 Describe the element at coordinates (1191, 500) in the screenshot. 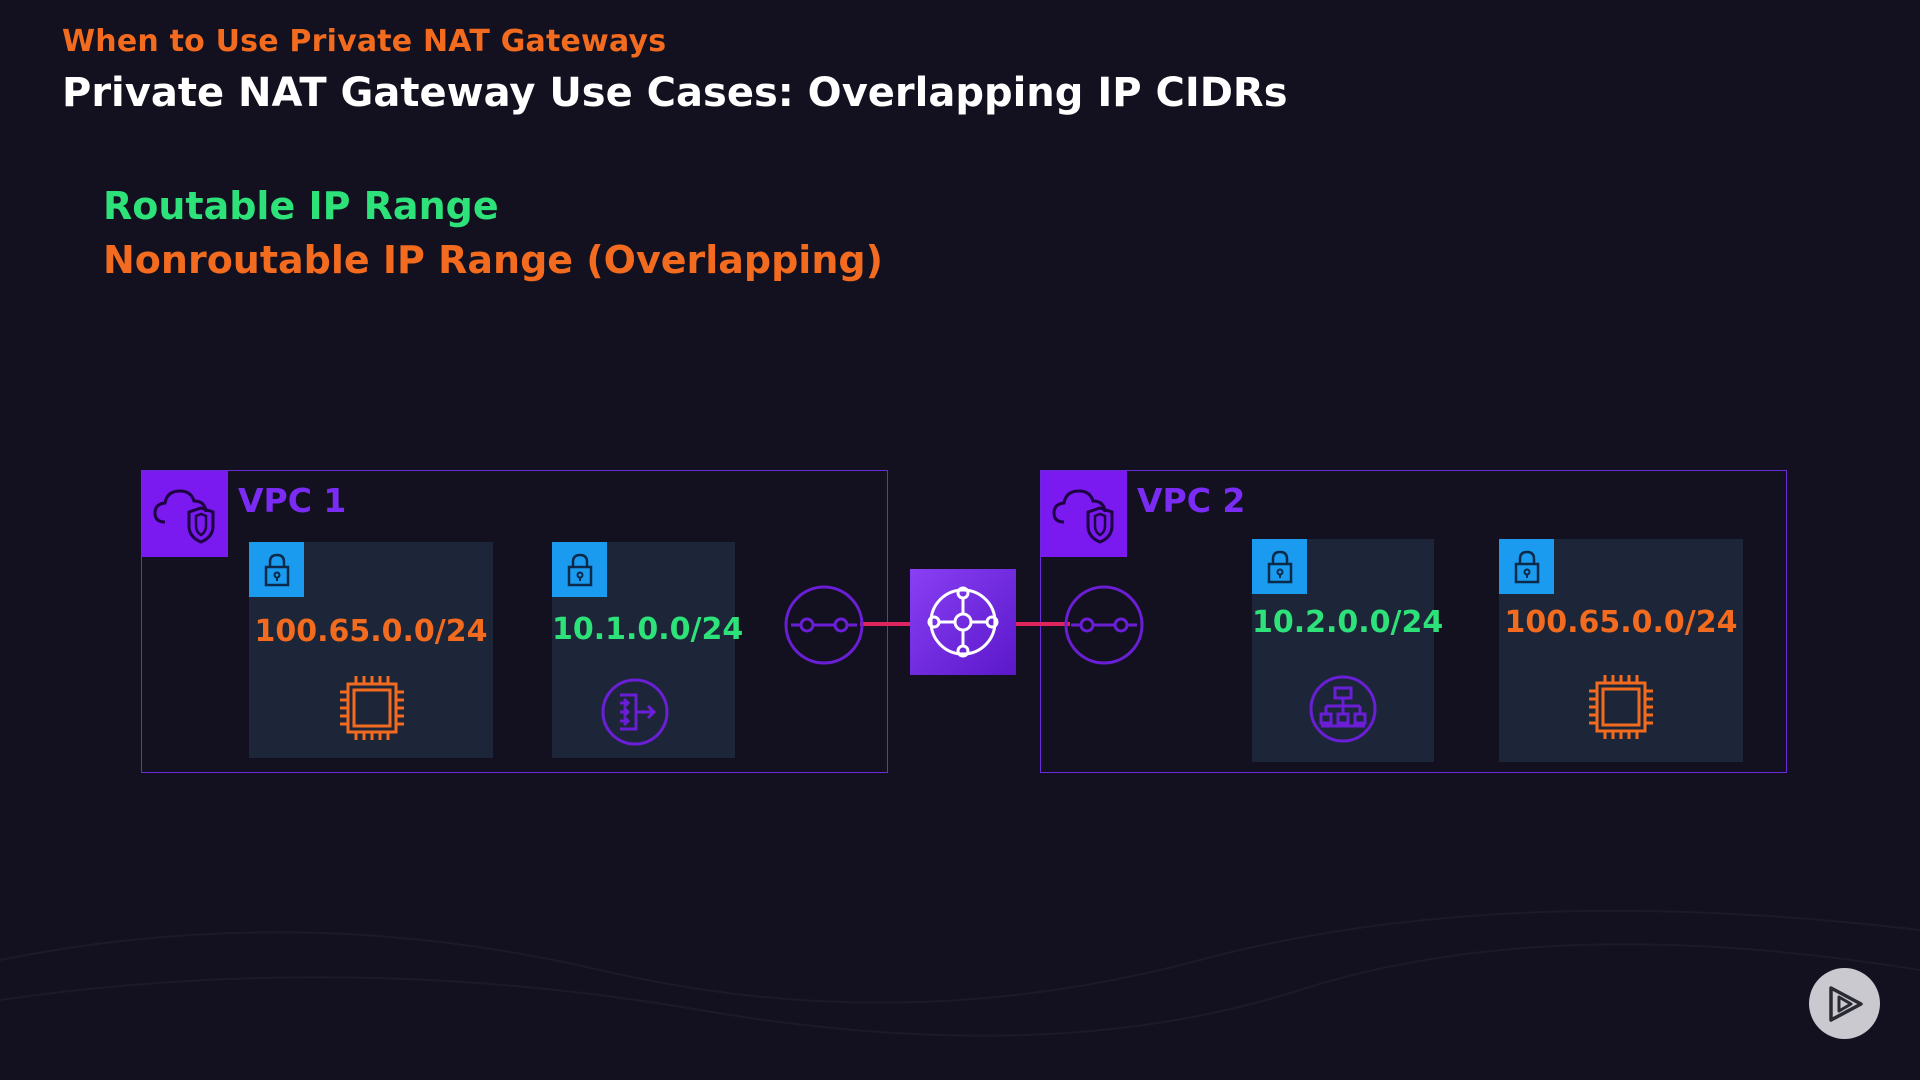

I see `vpc-2-label: VPC 2` at that location.